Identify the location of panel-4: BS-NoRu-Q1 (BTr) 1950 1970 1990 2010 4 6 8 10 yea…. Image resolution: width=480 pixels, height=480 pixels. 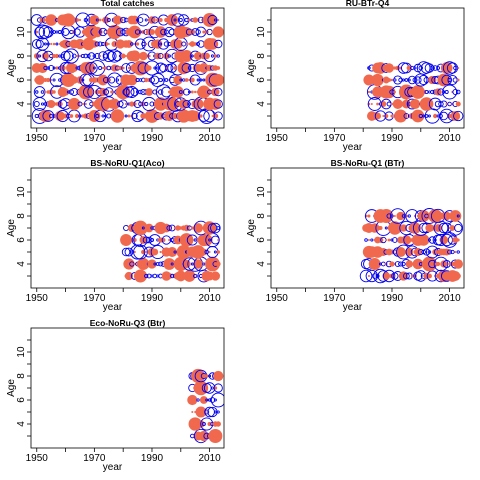
(355, 235).